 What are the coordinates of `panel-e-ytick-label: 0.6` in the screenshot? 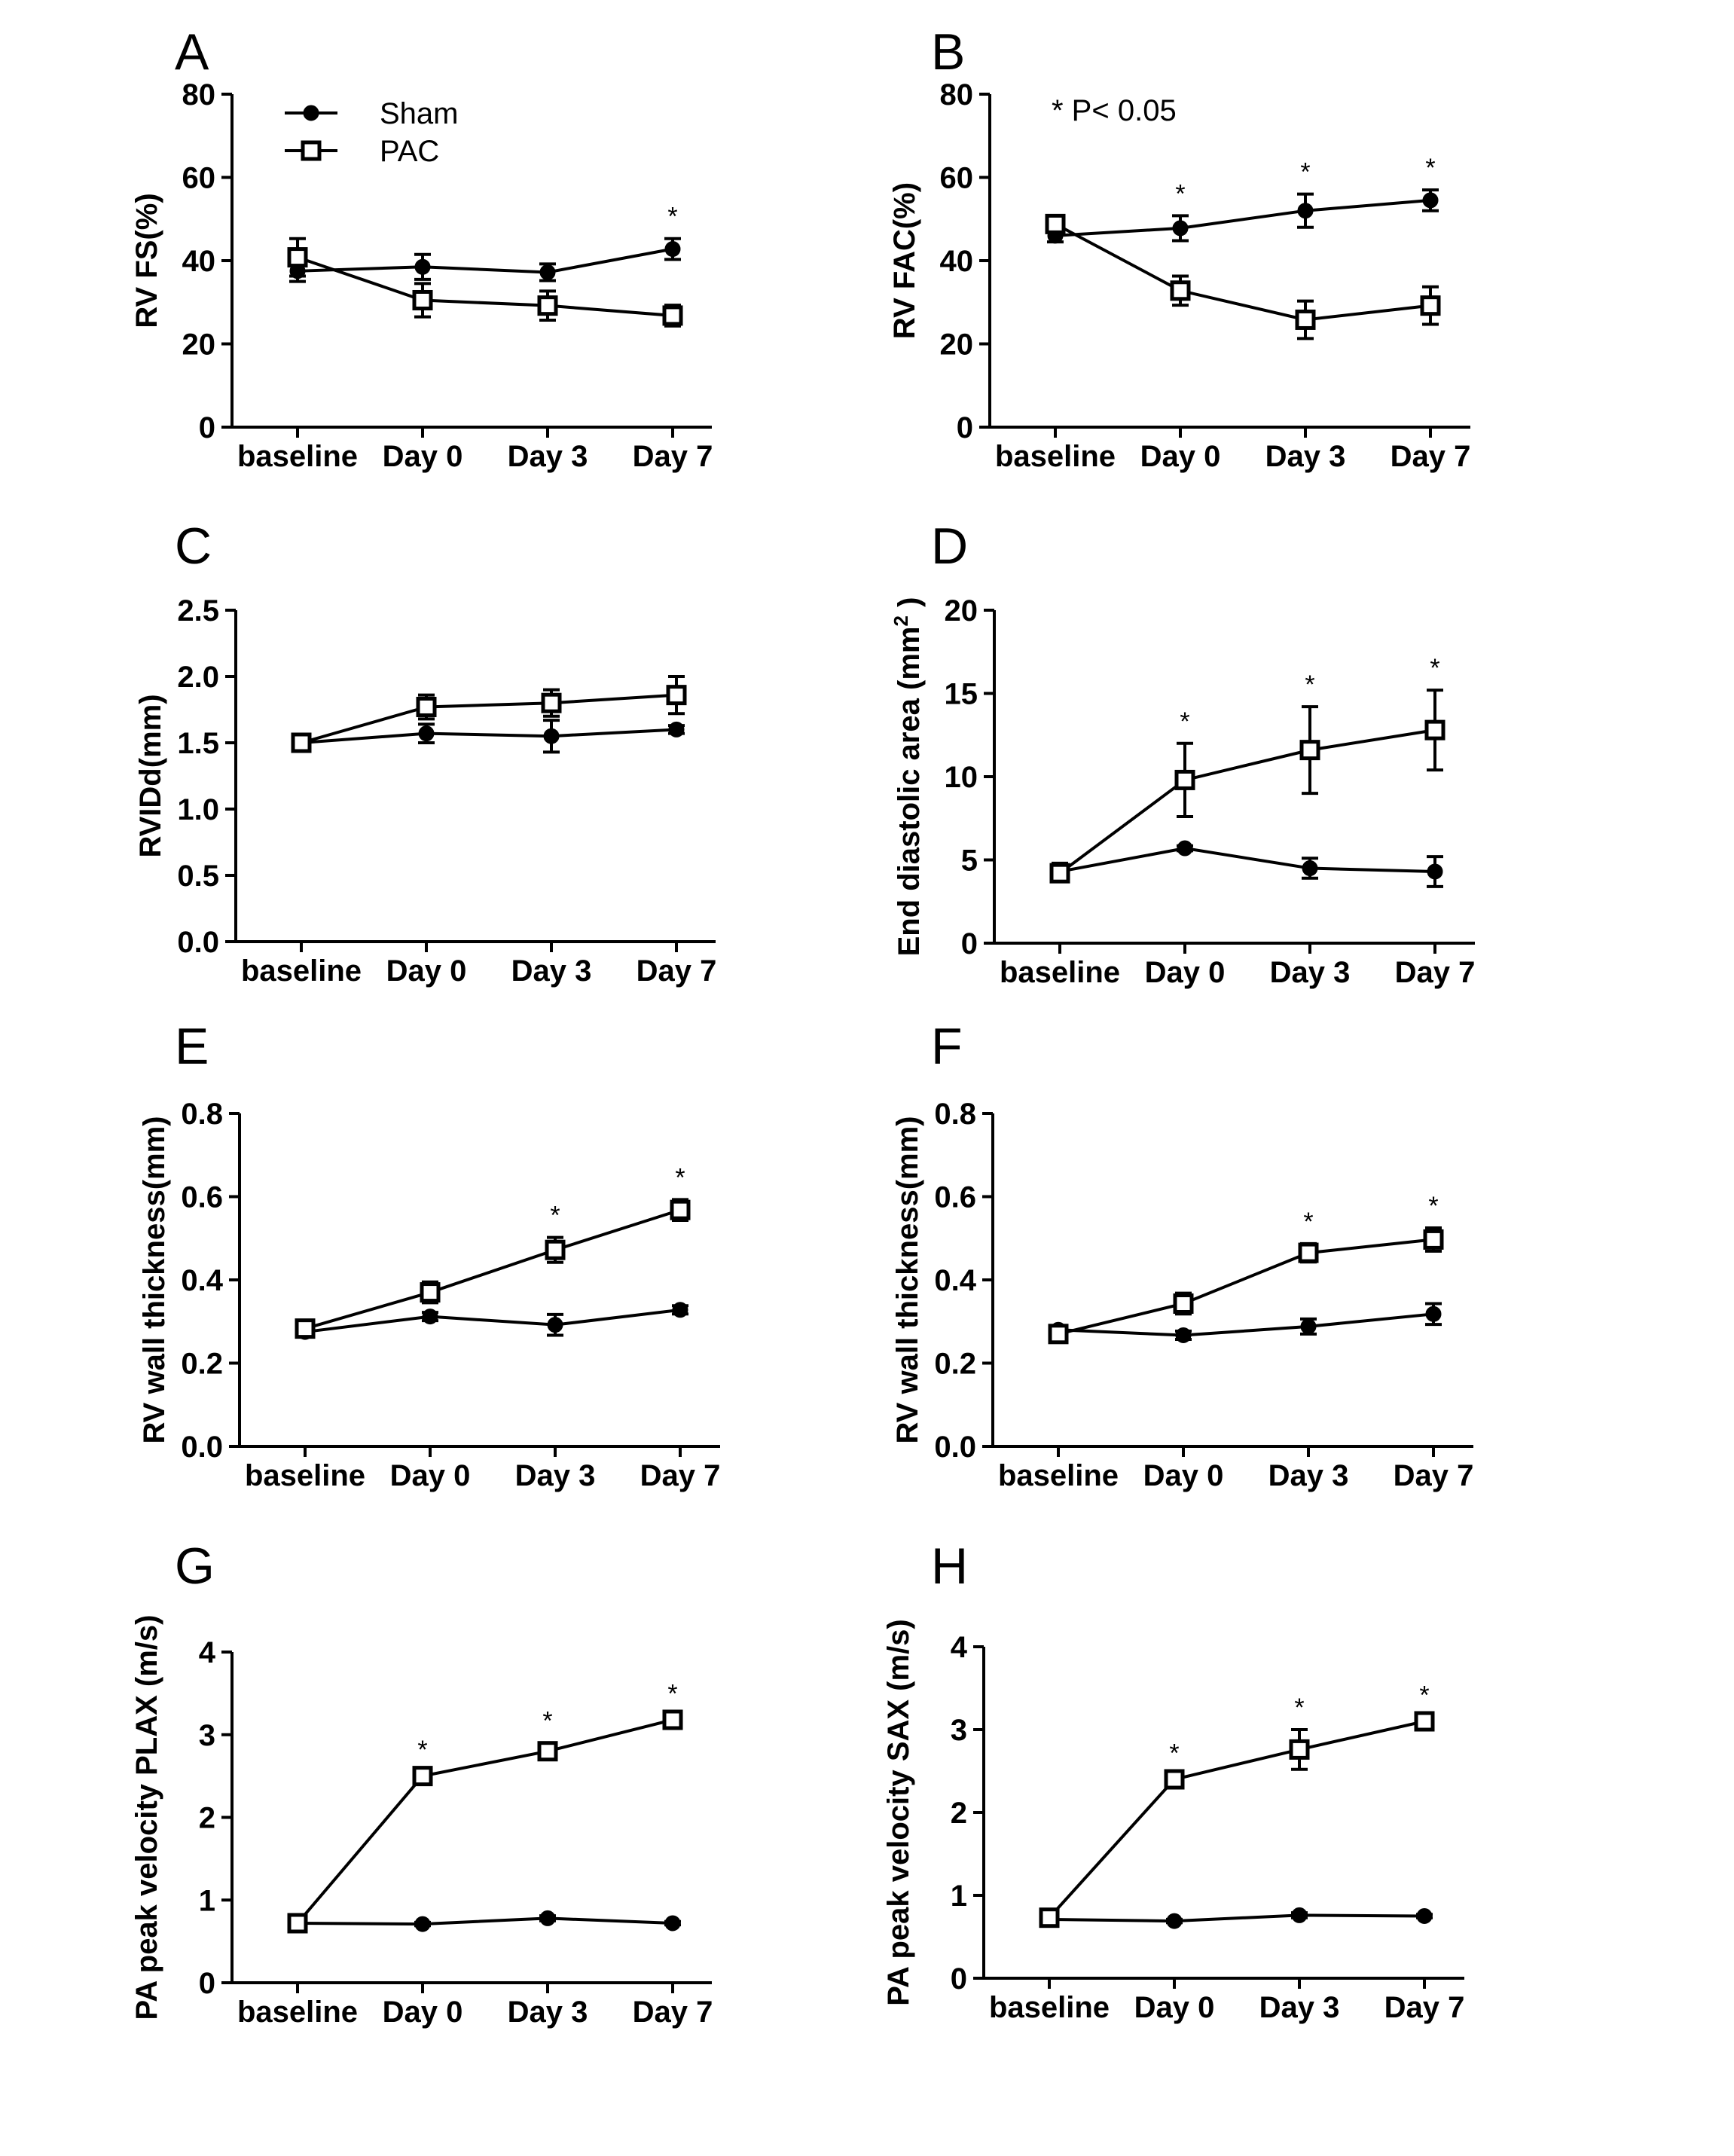 It's located at (202, 1197).